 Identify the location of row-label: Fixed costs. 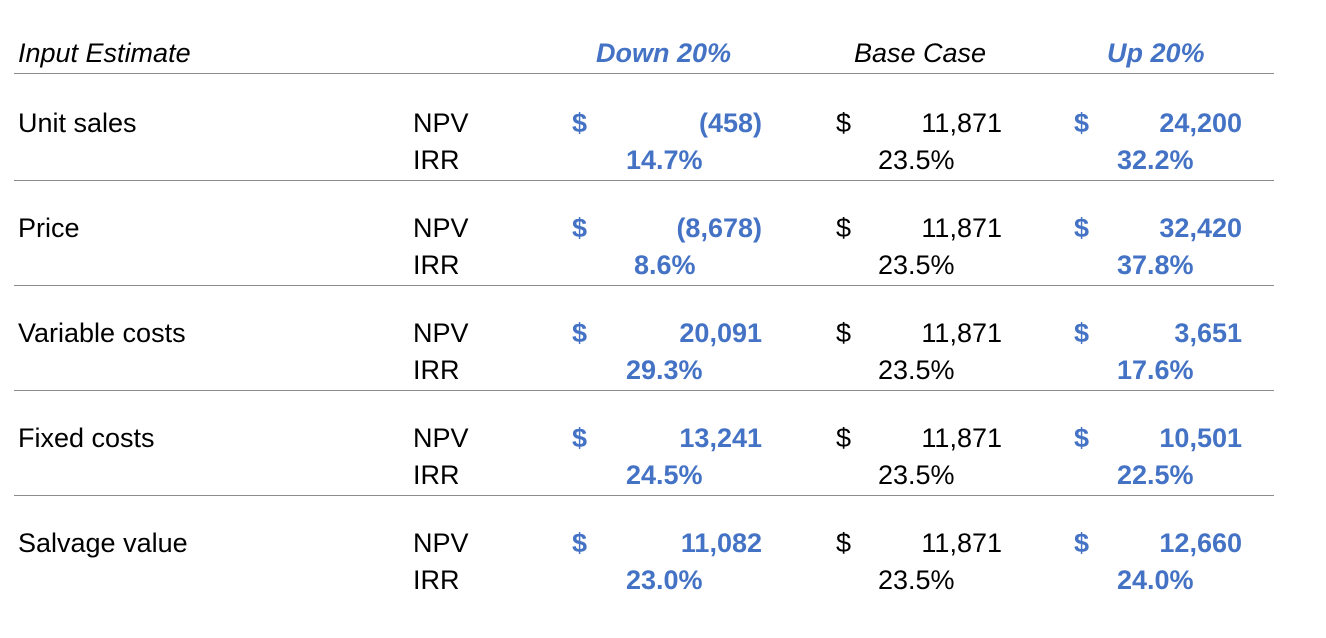
(86, 438).